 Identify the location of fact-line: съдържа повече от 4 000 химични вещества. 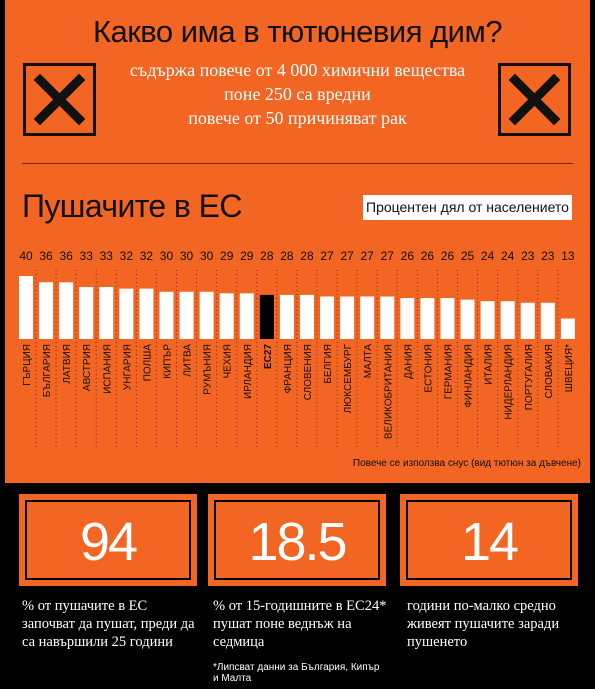
(297, 70).